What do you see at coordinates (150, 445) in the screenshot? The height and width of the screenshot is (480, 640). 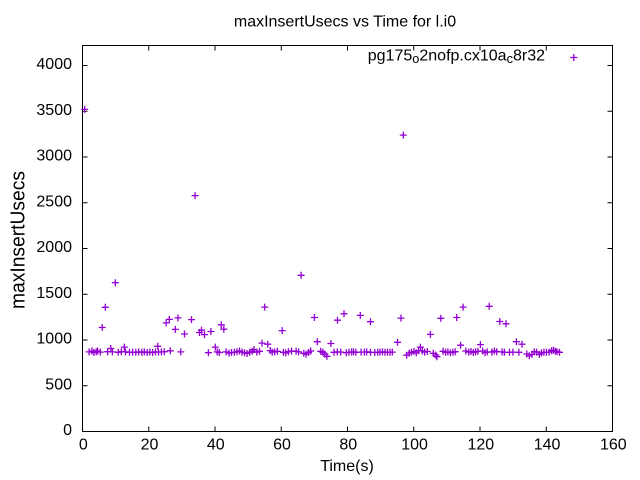 I see `svg-text: 20` at bounding box center [150, 445].